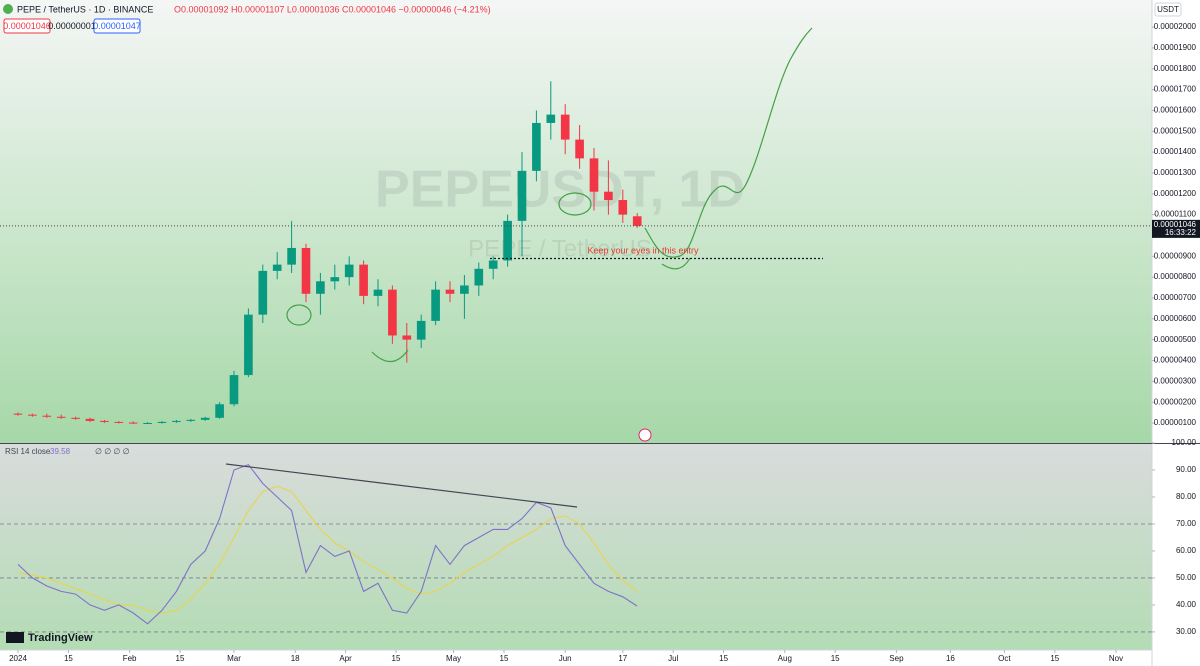 This screenshot has width=1200, height=666. I want to click on y-tick-label: 0.00001700, so click(1175, 89).